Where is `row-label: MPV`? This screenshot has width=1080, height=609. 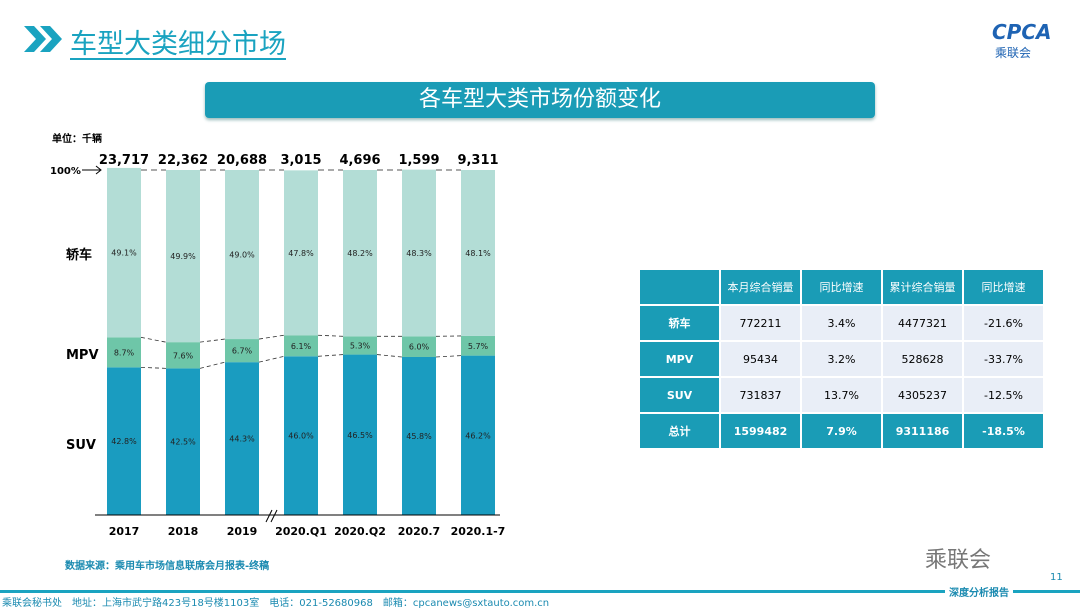 row-label: MPV is located at coordinates (679, 359).